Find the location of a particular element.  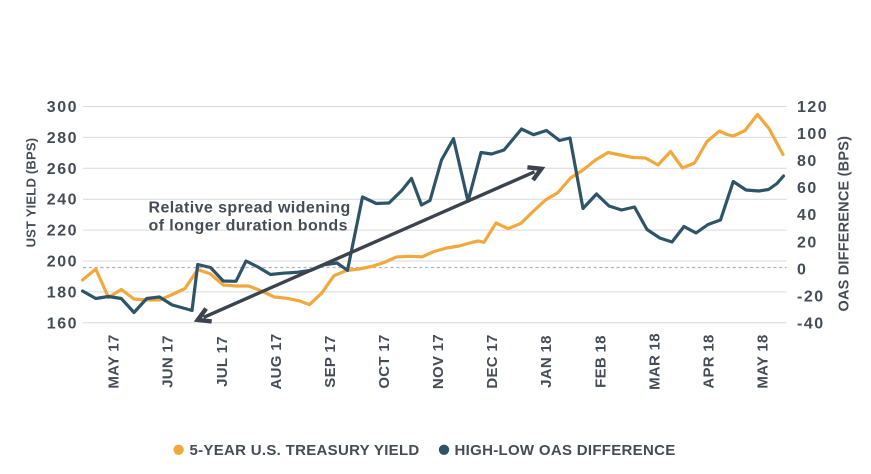

svg-text: -40 is located at coordinates (811, 324).